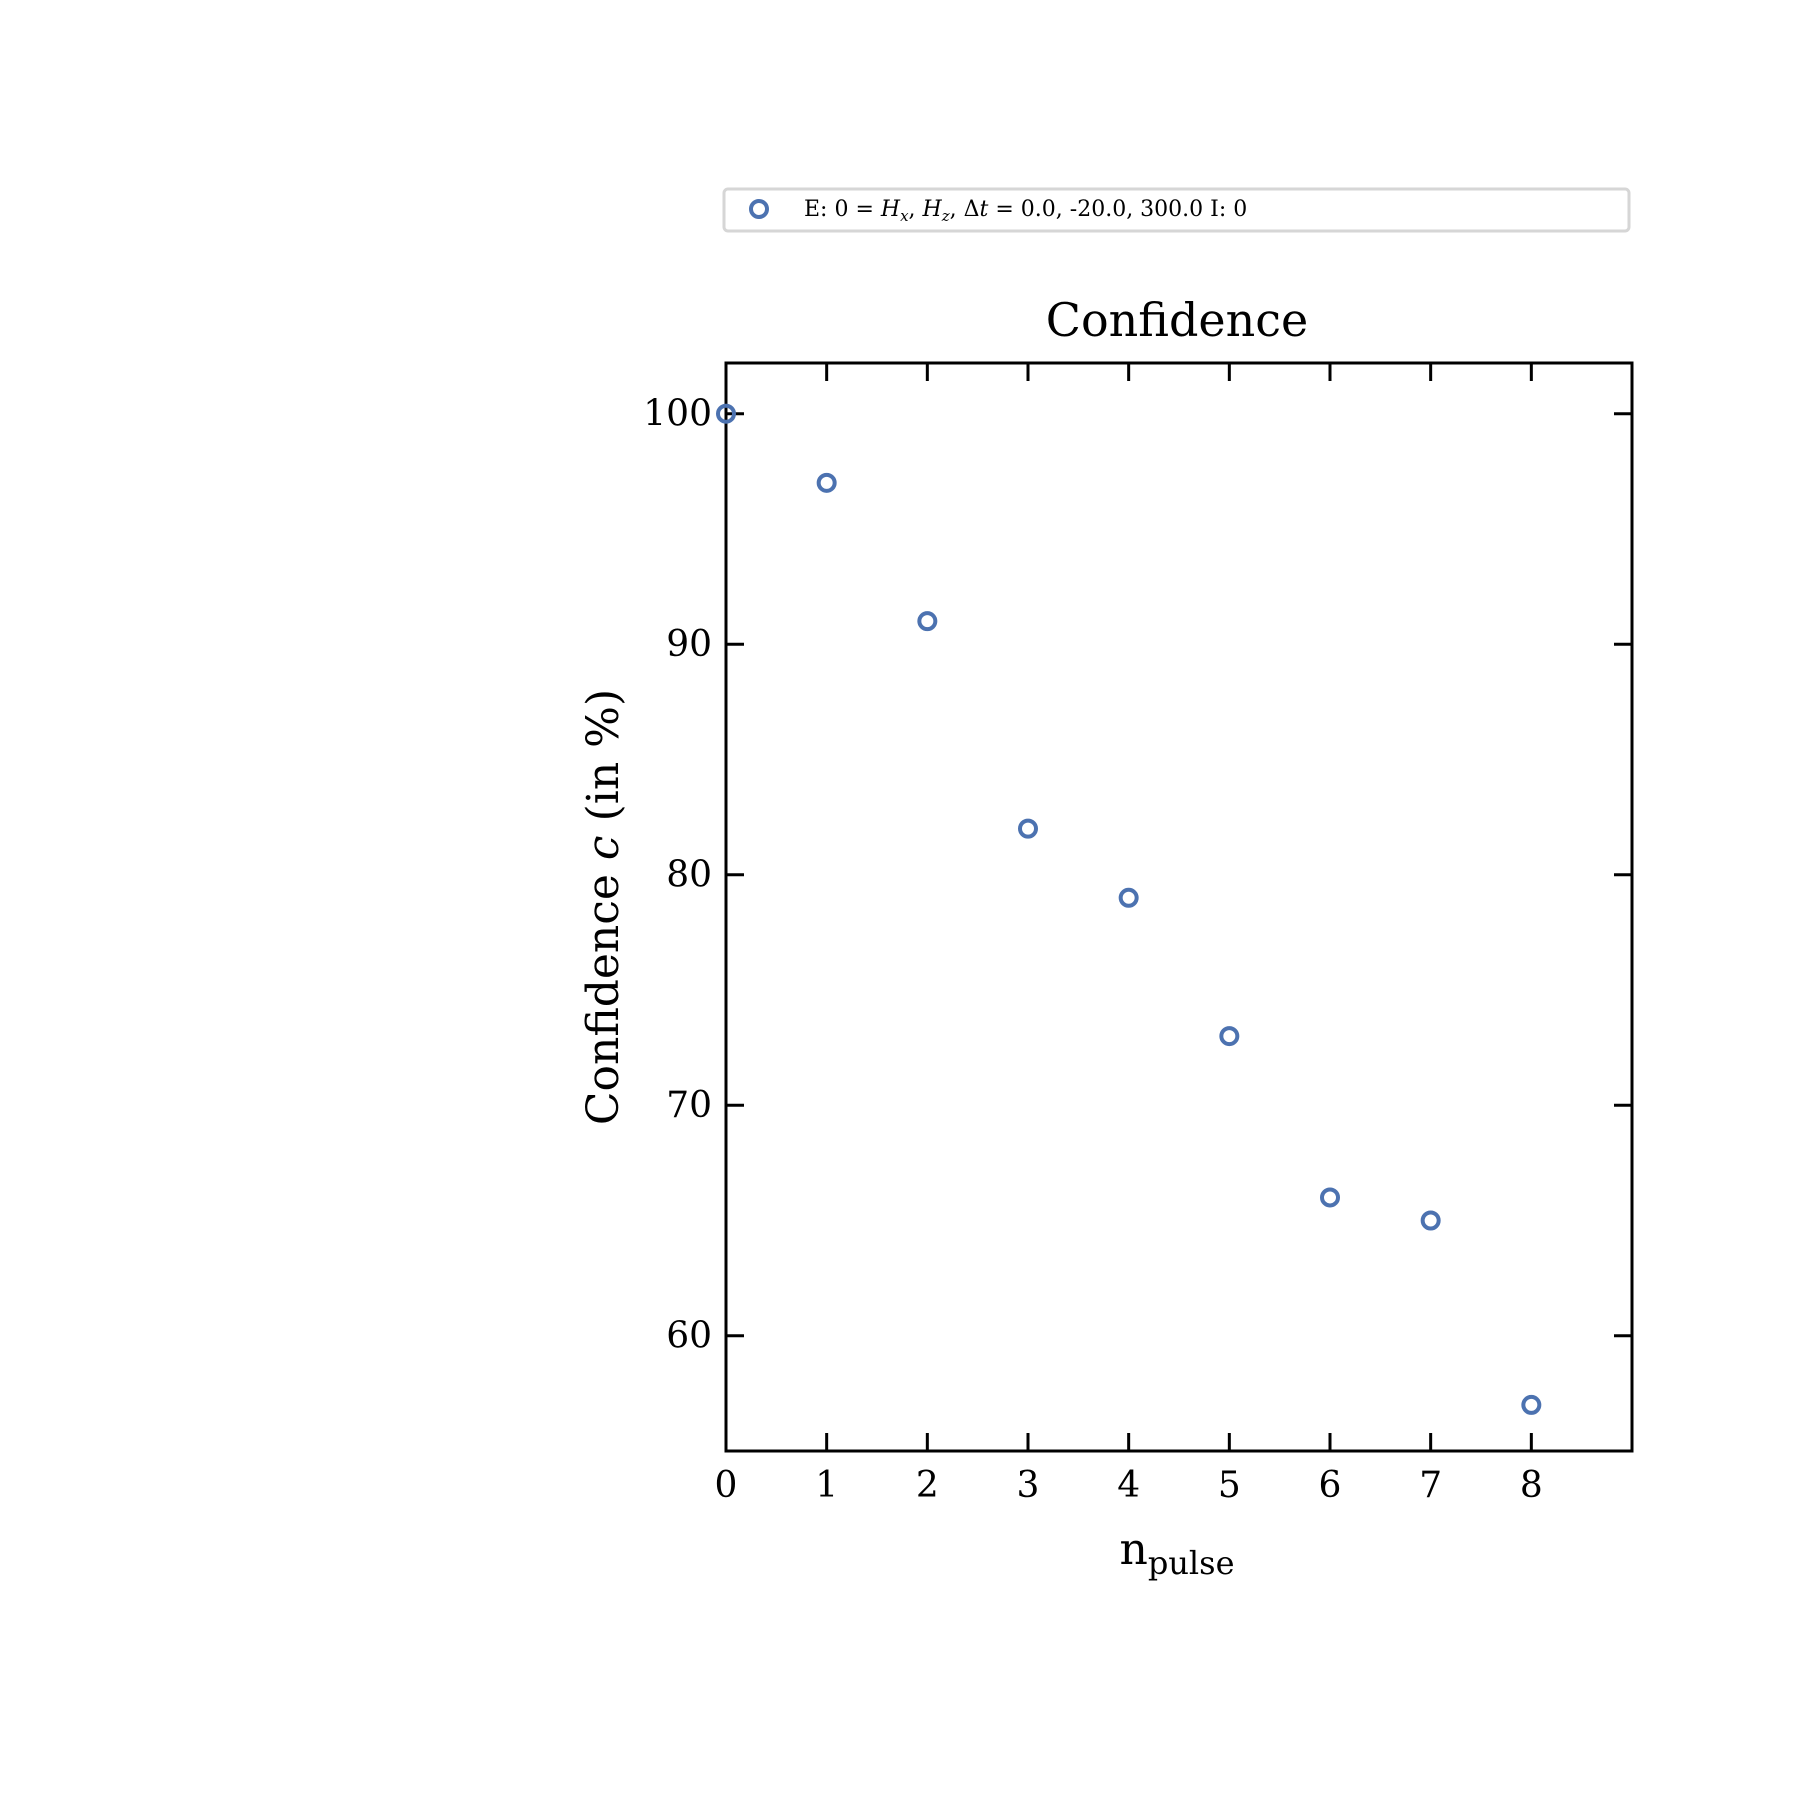  Describe the element at coordinates (689, 1105) in the screenshot. I see `y-tick-label: 70` at that location.